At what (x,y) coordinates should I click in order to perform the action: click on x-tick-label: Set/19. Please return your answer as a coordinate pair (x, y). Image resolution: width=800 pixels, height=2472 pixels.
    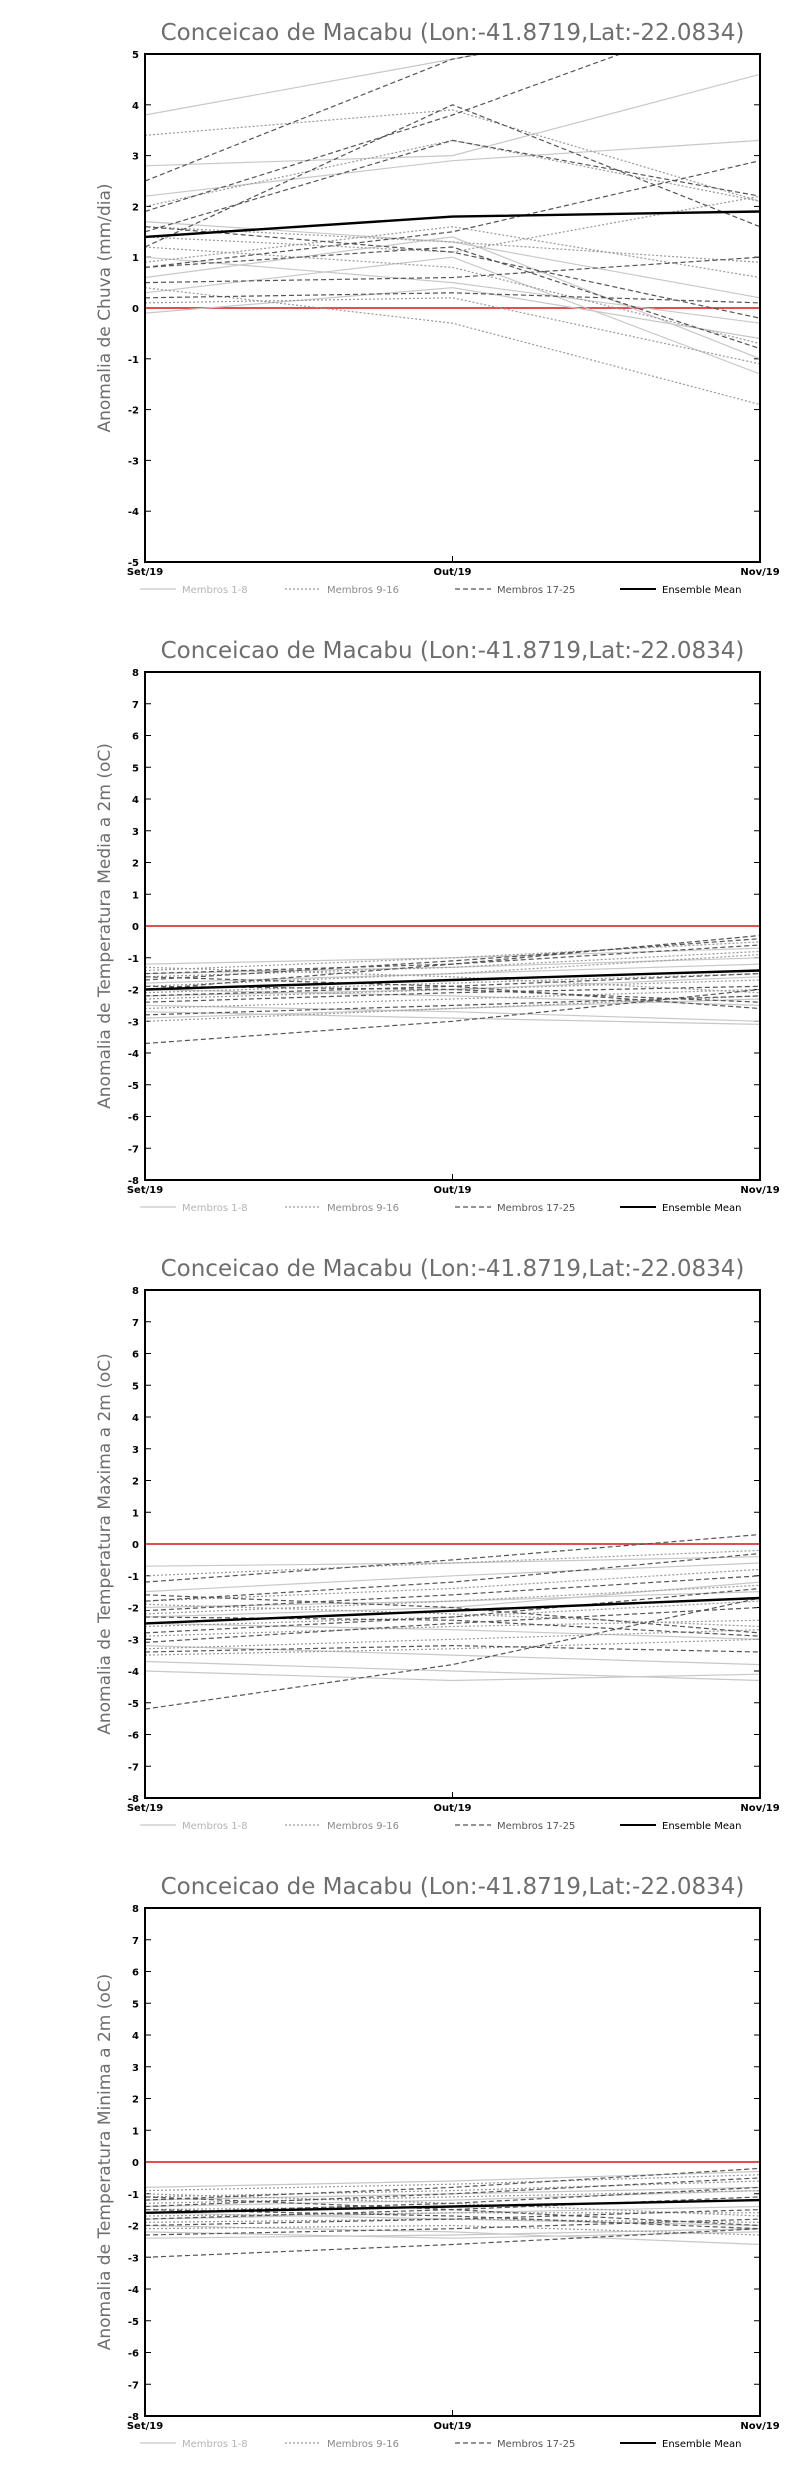
    Looking at the image, I should click on (145, 1808).